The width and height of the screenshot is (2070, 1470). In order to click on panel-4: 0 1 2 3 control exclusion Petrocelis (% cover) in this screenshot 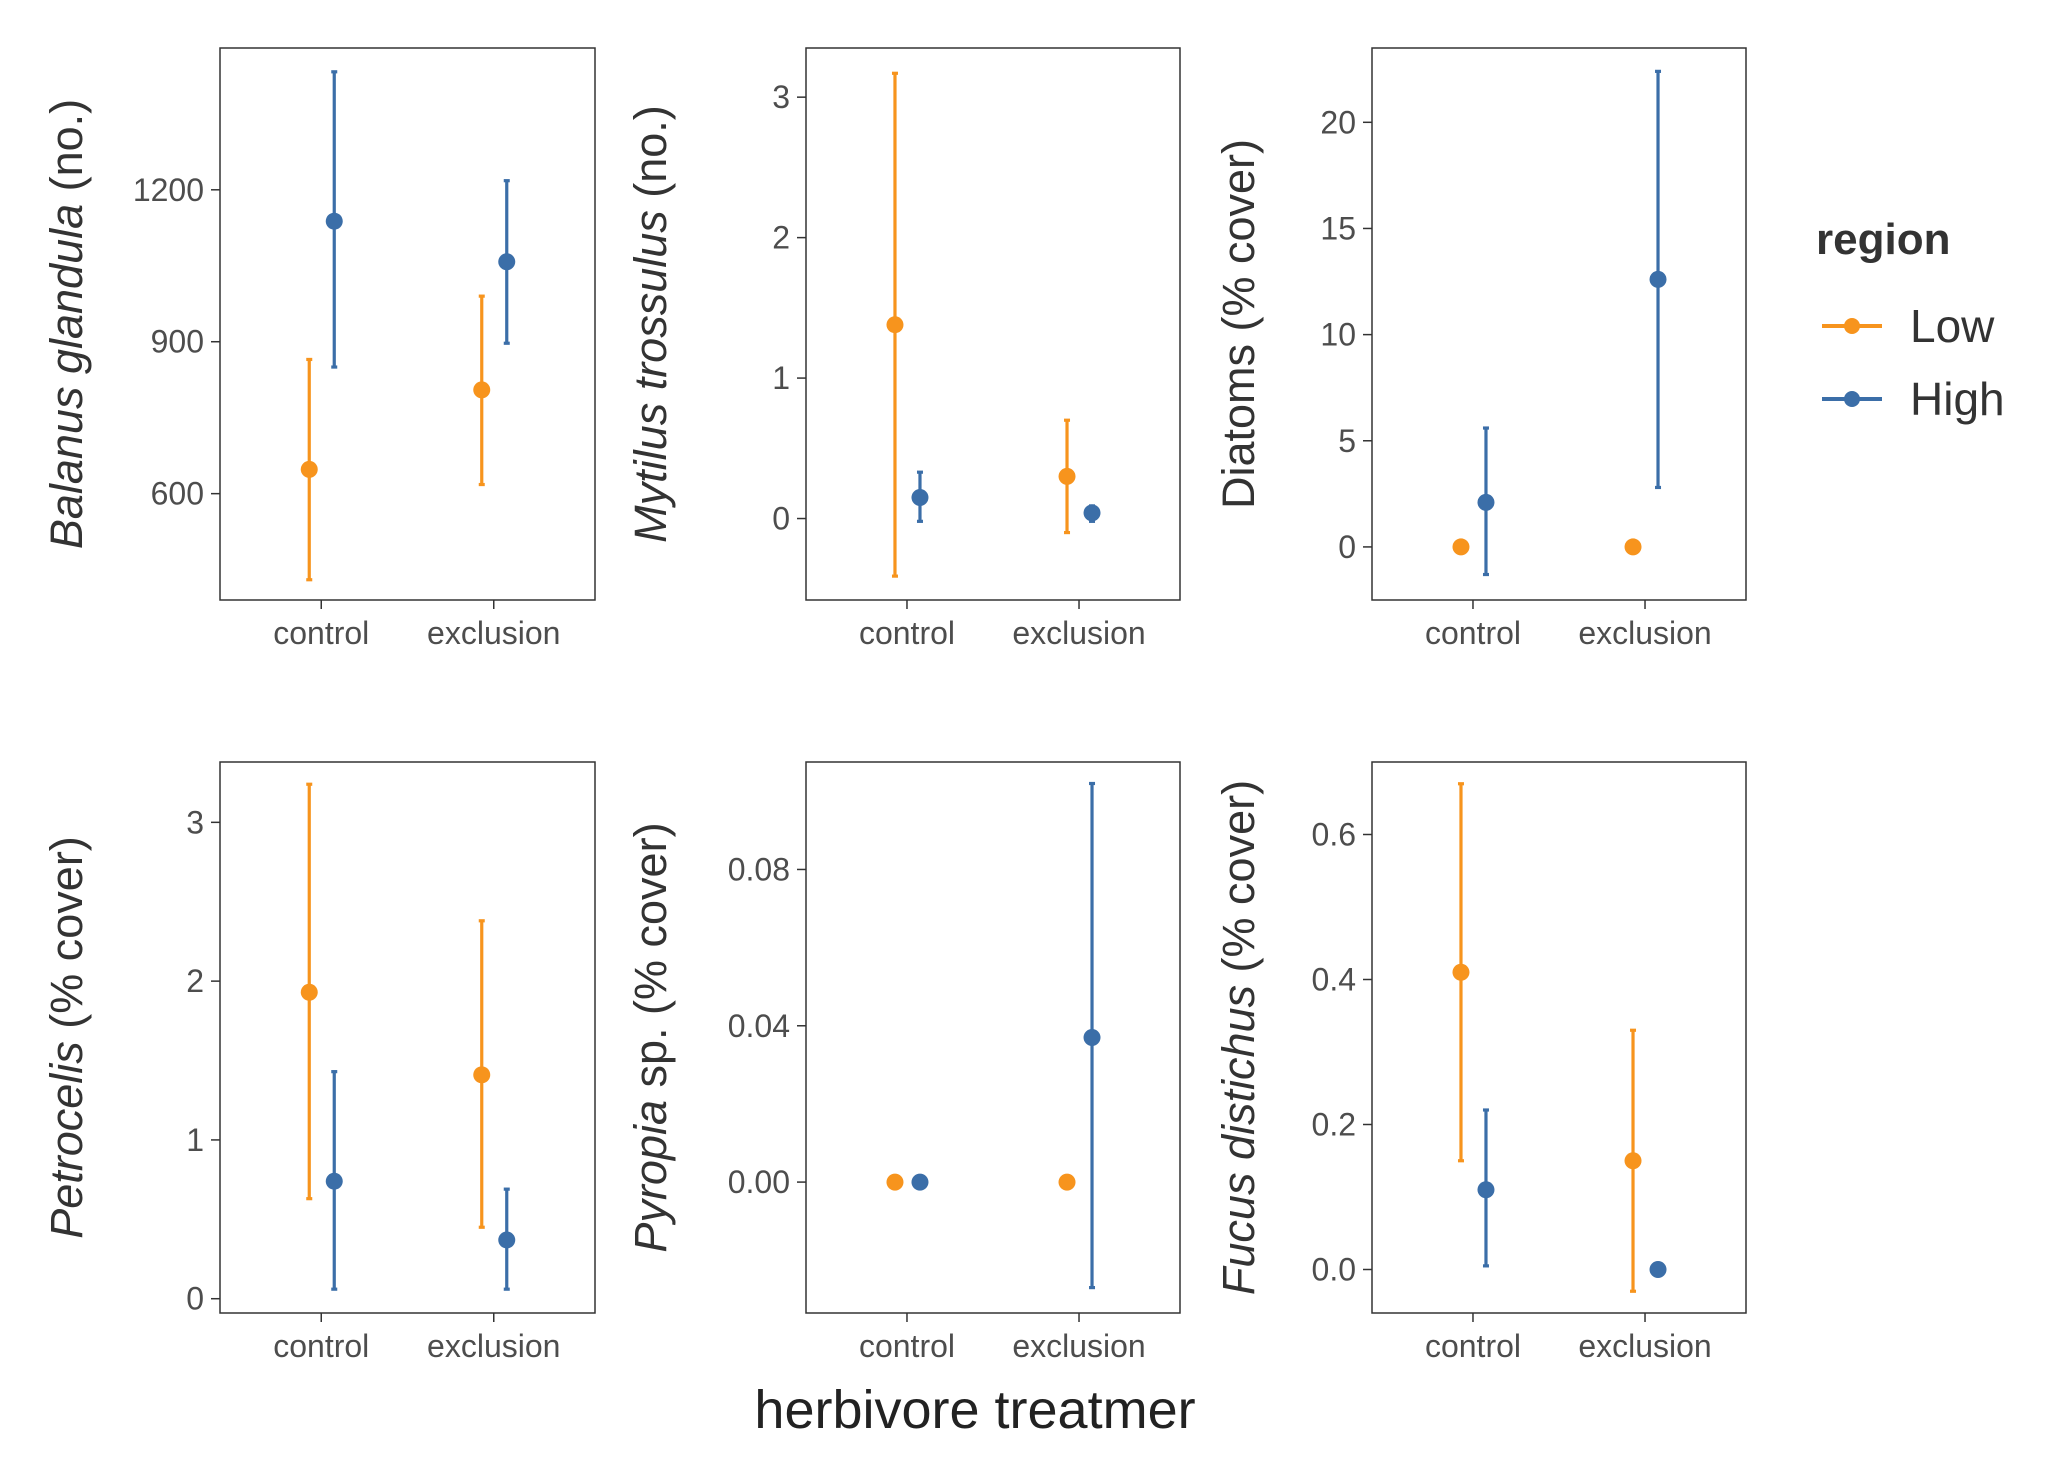, I will do `click(318, 1062)`.